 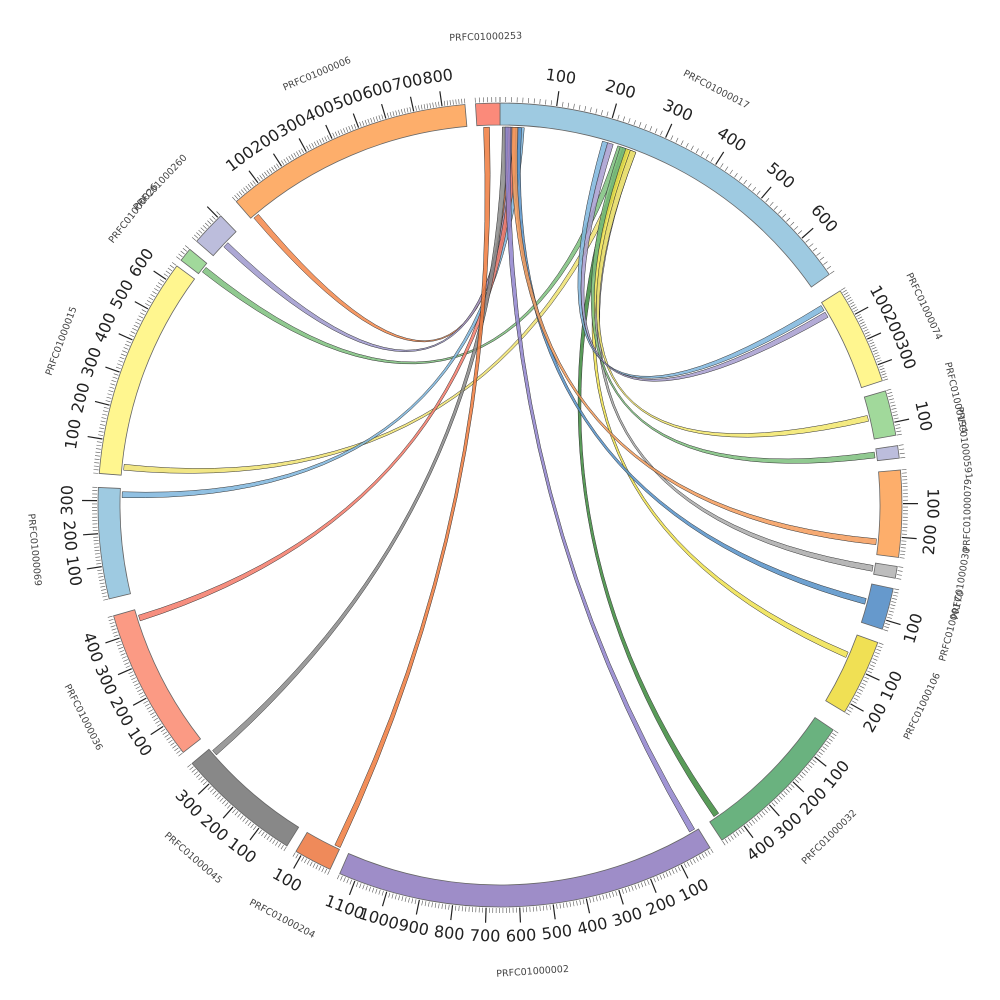 I want to click on segment-PRFC01000002, so click(x=525, y=868).